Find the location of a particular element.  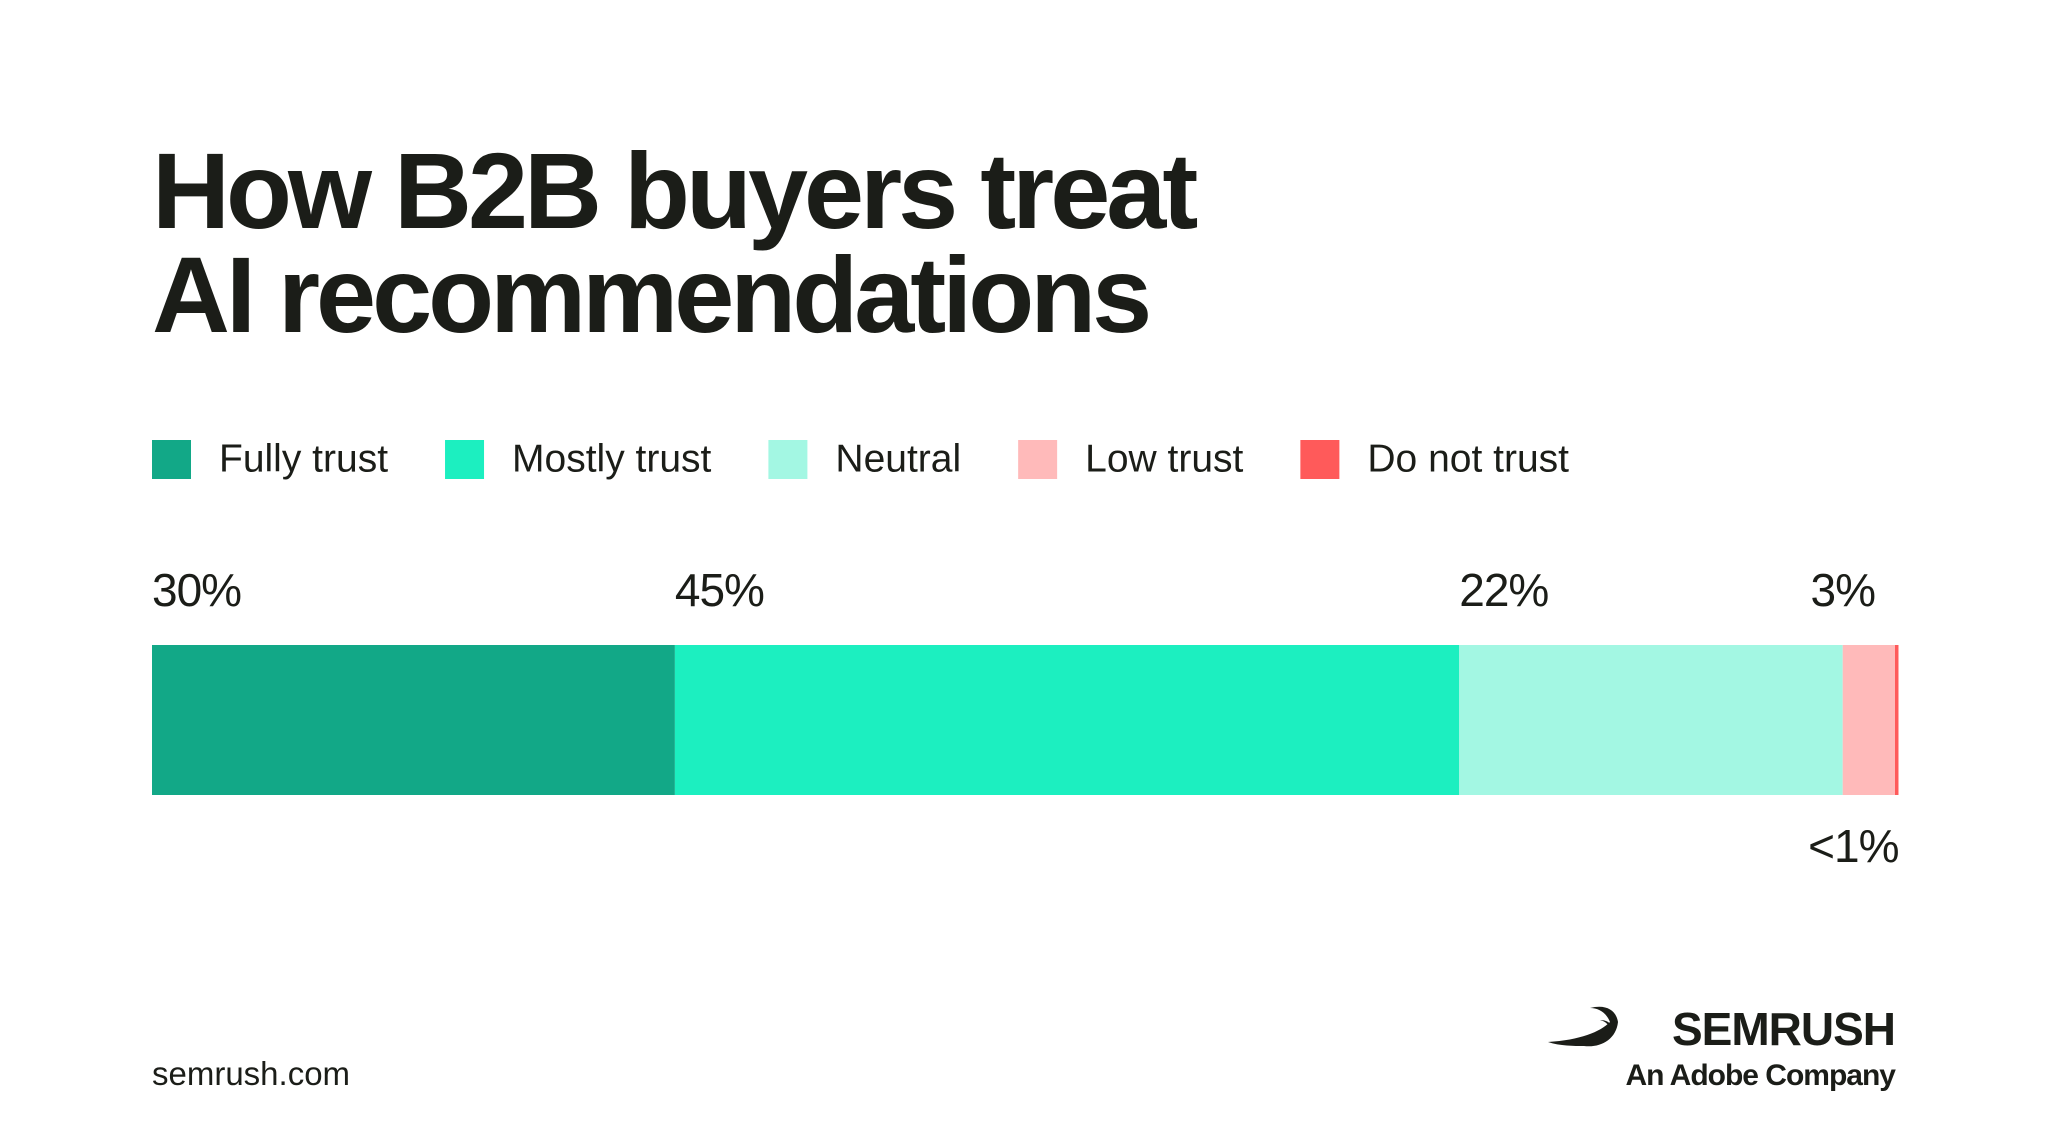

value-label: 45% is located at coordinates (719, 590).